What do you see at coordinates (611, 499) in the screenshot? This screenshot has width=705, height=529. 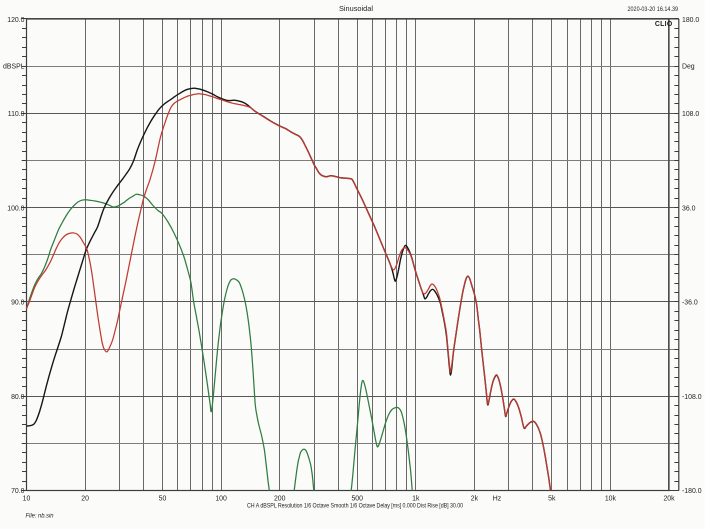 I see `svg-text: 10k` at bounding box center [611, 499].